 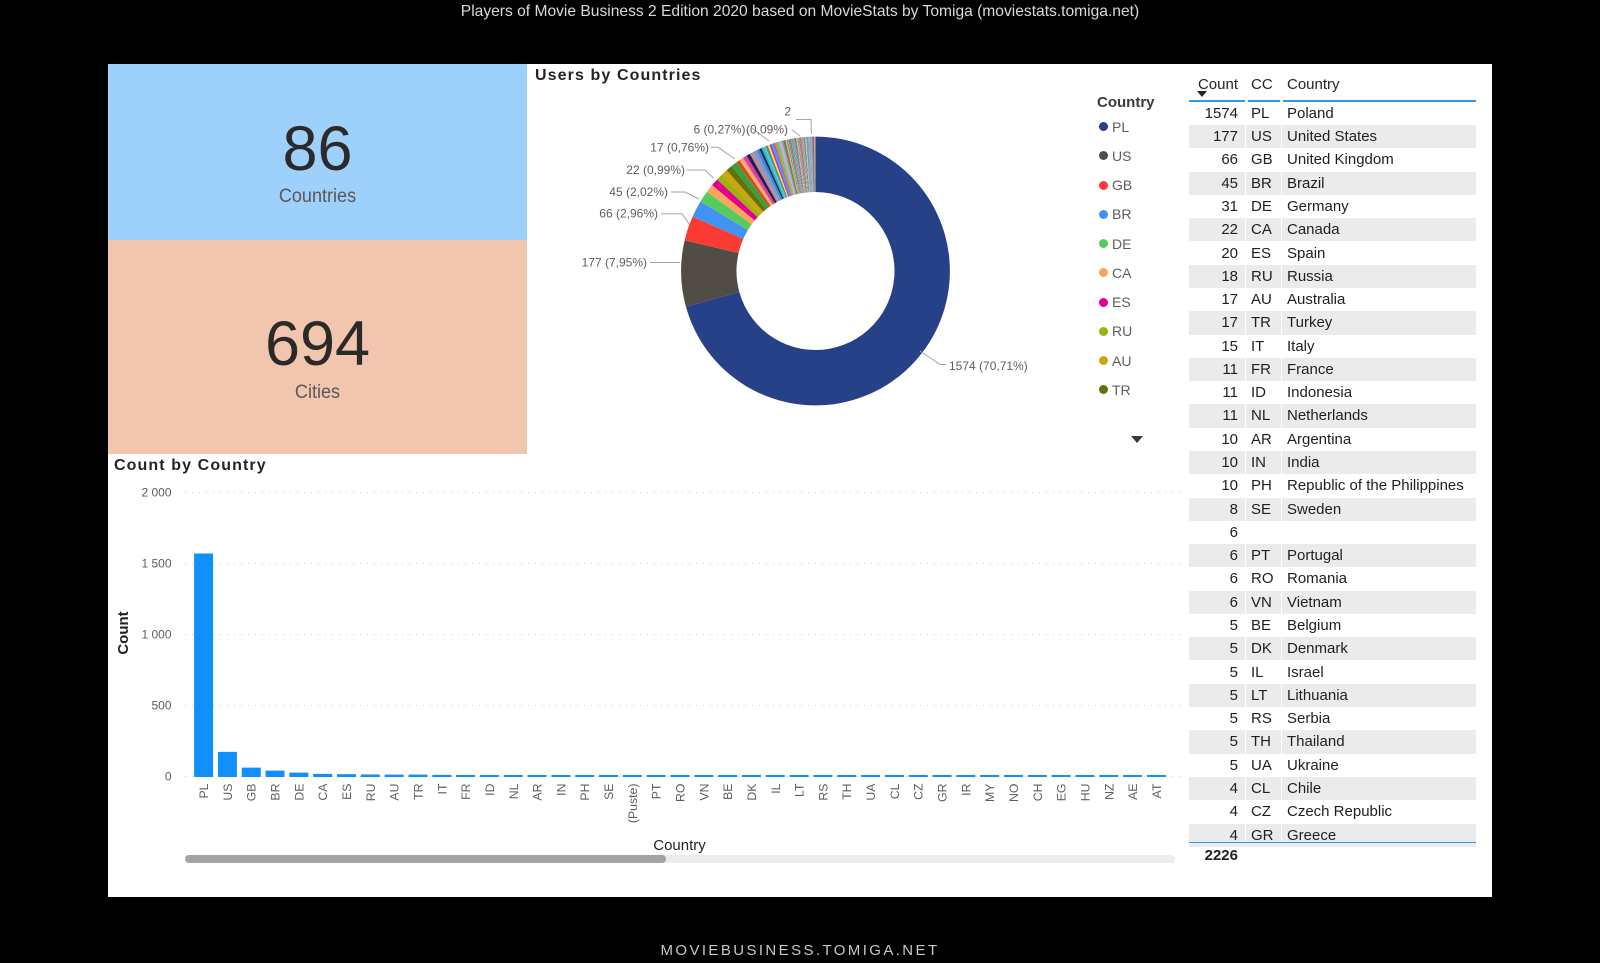 What do you see at coordinates (466, 791) in the screenshot?
I see `svg-text: FR` at bounding box center [466, 791].